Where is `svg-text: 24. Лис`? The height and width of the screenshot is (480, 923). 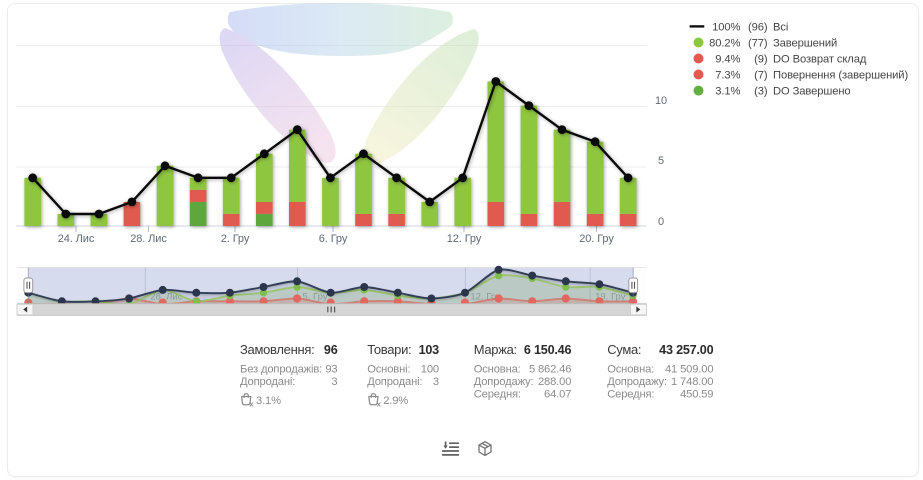
svg-text: 24. Лис is located at coordinates (76, 239).